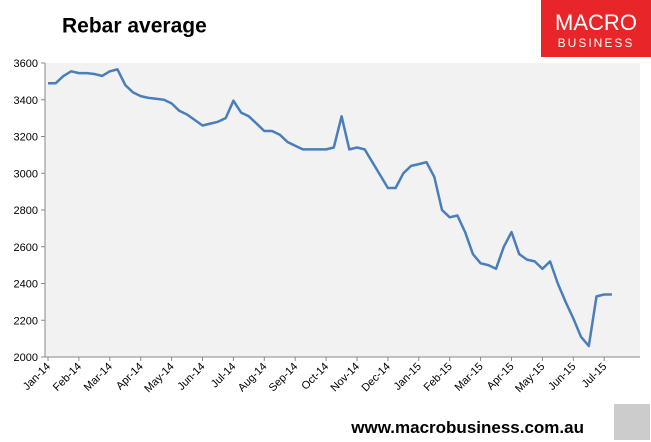  What do you see at coordinates (467, 427) in the screenshot?
I see `footer: www.macrobusiness.com.au` at bounding box center [467, 427].